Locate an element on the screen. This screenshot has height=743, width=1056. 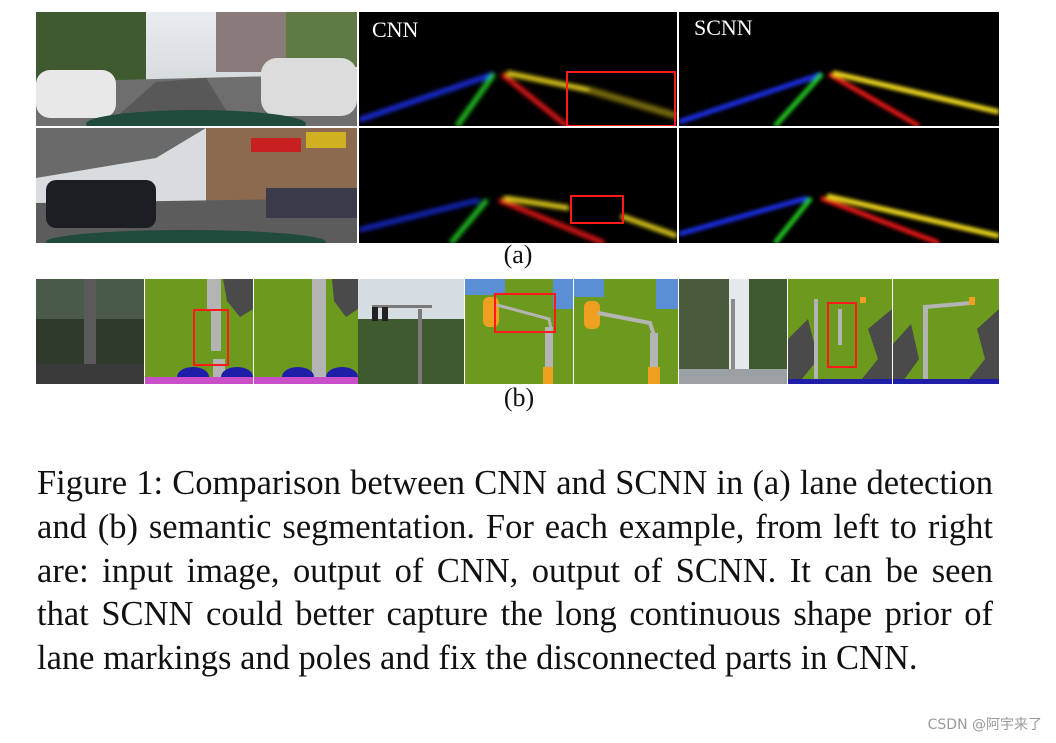
scnn-column-label: SCNN is located at coordinates (723, 27).